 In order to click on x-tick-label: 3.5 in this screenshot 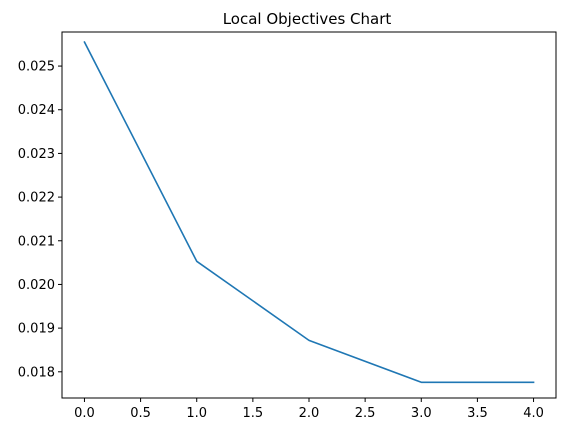, I will do `click(477, 413)`.